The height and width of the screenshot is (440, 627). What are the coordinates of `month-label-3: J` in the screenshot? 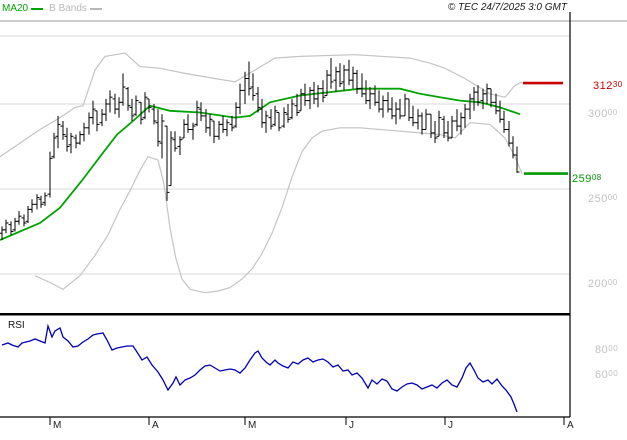 It's located at (351, 425).